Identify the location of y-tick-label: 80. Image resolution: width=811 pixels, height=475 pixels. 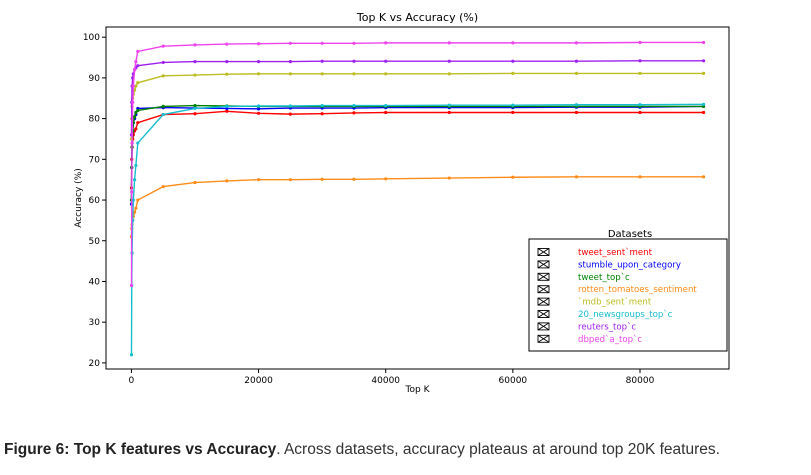
(95, 120).